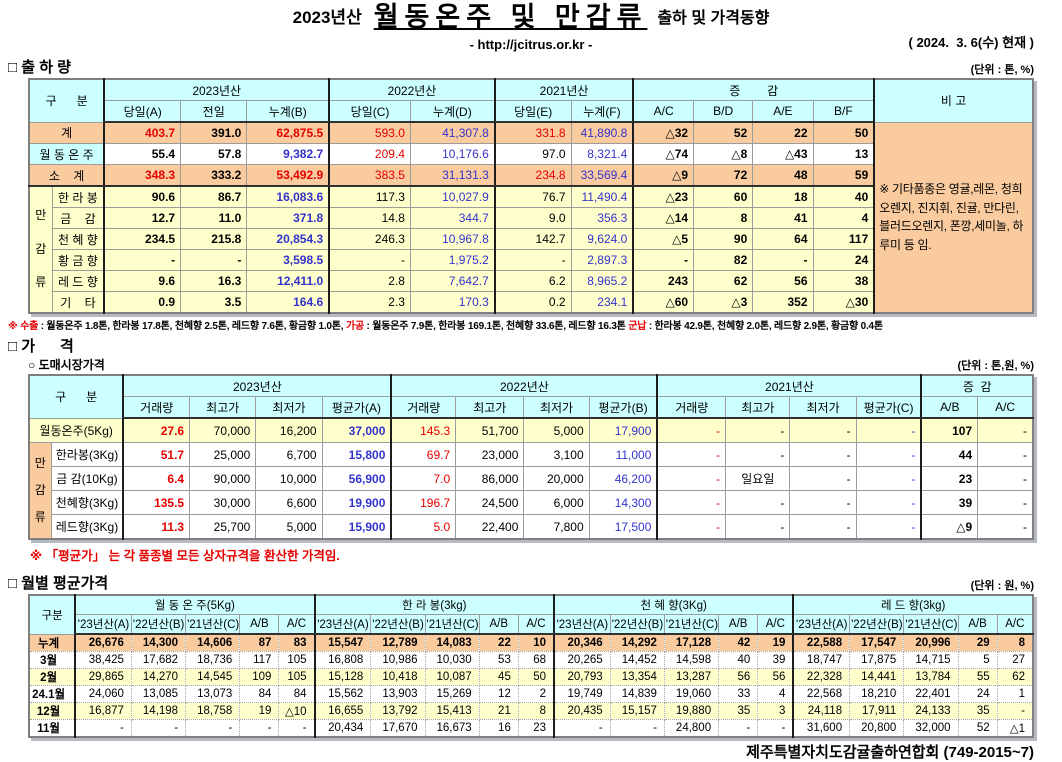 This screenshot has width=1062, height=762. I want to click on value-cell: 12,789, so click(398, 642).